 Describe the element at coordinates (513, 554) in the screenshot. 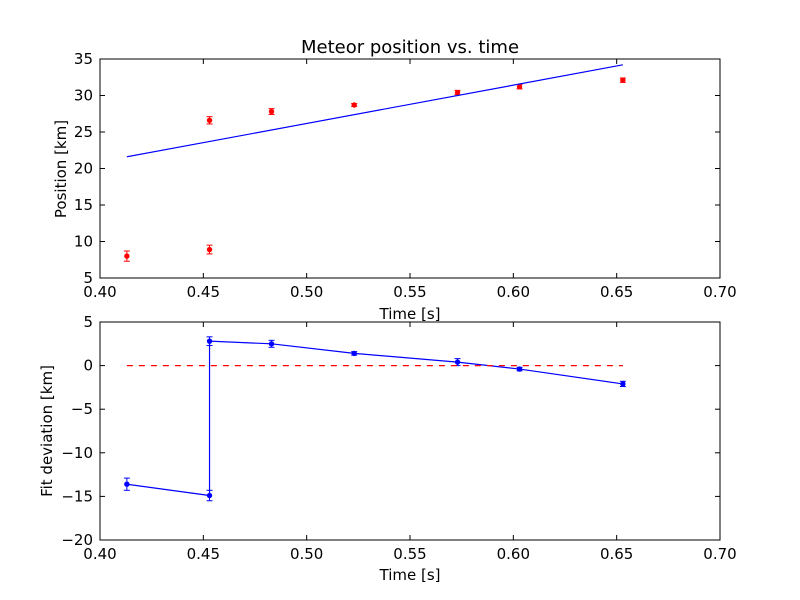

I see `deviation-x-tick-label: 0.60` at that location.